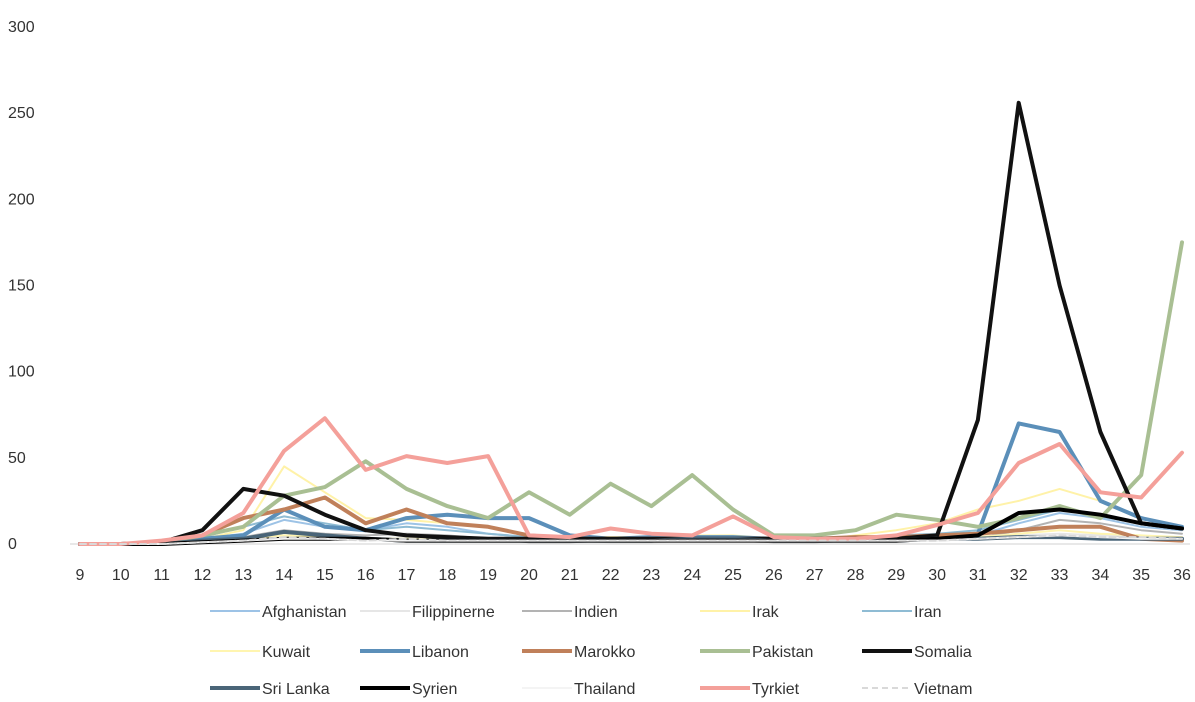  What do you see at coordinates (260, 652) in the screenshot?
I see `legend-item: Kuwait` at bounding box center [260, 652].